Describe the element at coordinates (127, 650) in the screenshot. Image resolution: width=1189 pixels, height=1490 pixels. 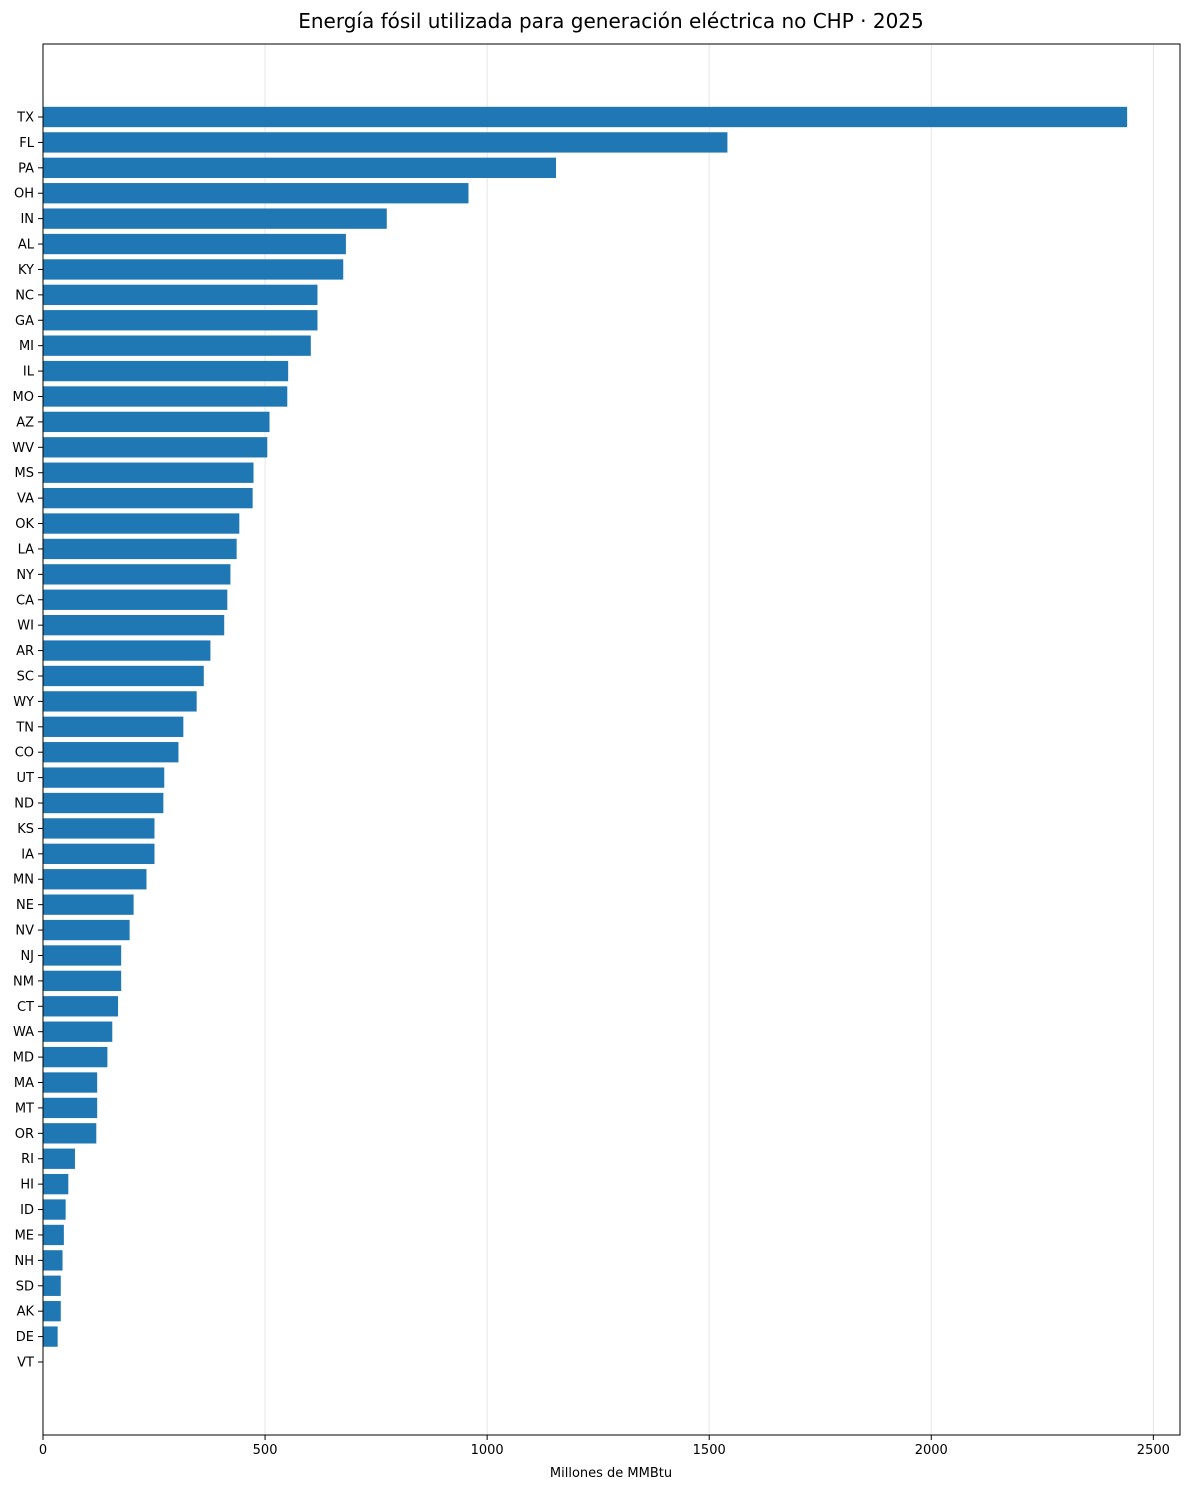
I see `bar-ar` at that location.